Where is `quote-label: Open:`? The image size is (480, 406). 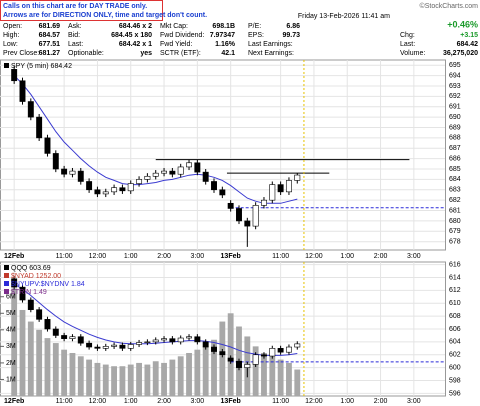 quote-label: Open: is located at coordinates (12, 26).